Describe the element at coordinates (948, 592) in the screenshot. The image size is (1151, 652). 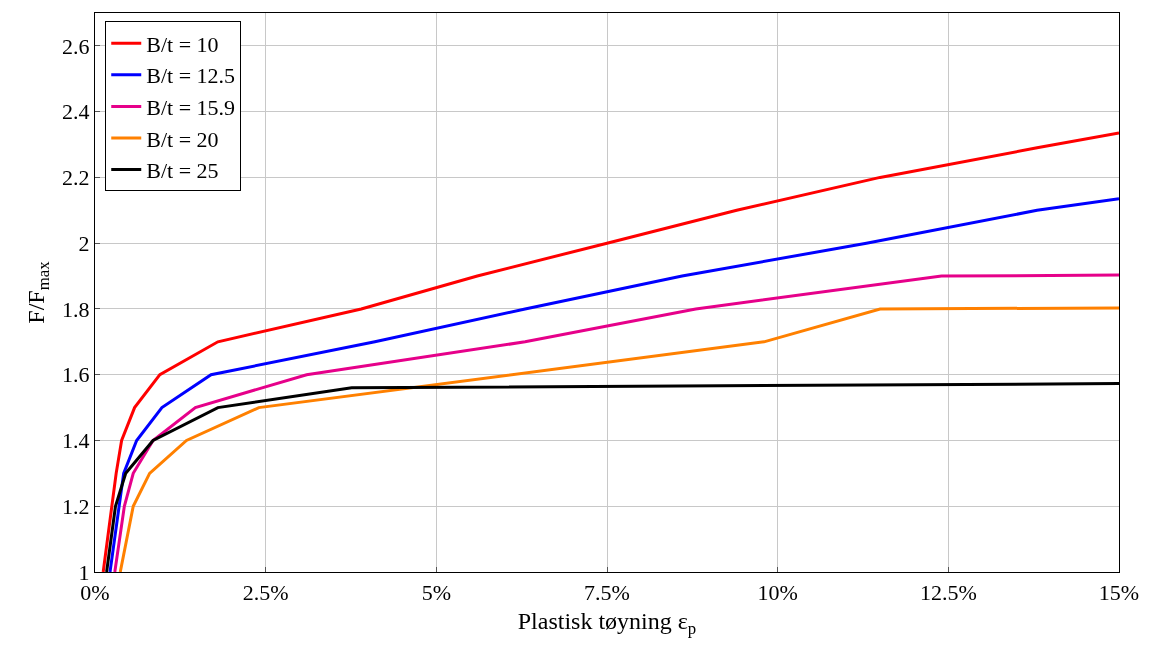
I see `x-tick-label: 12.5%` at that location.